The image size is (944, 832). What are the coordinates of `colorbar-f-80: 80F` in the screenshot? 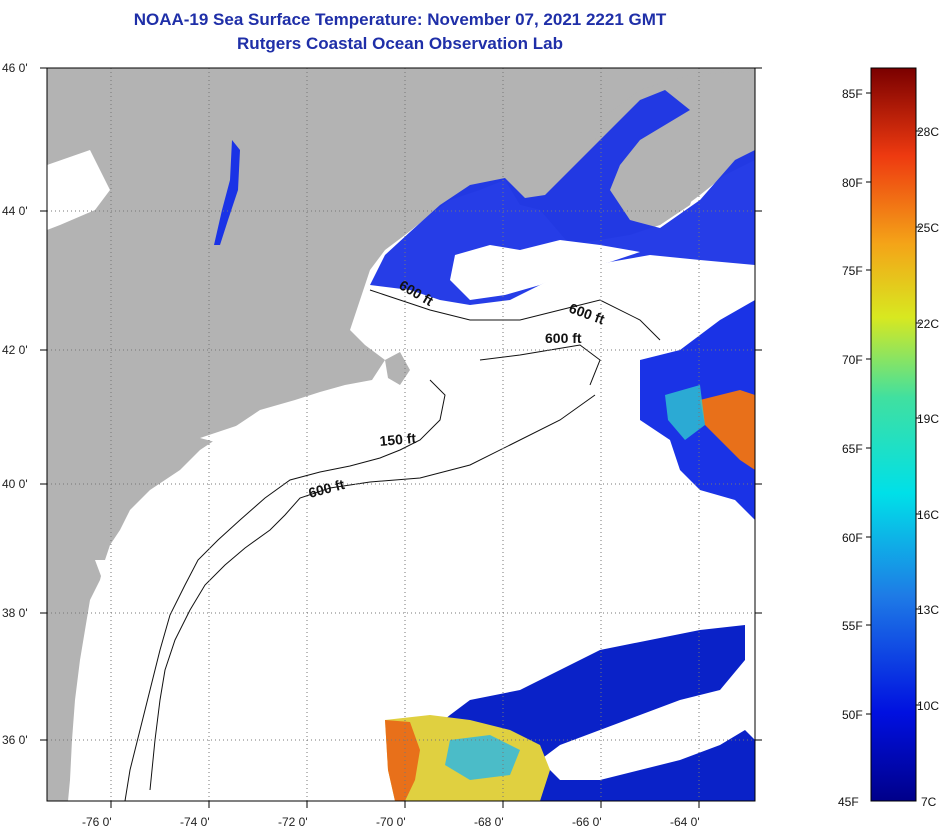 It's located at (852, 183).